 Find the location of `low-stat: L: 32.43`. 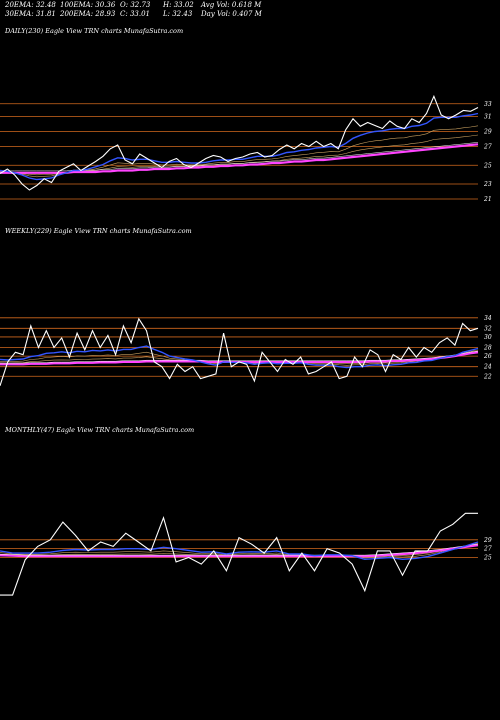

low-stat: L: 32.43 is located at coordinates (178, 14).